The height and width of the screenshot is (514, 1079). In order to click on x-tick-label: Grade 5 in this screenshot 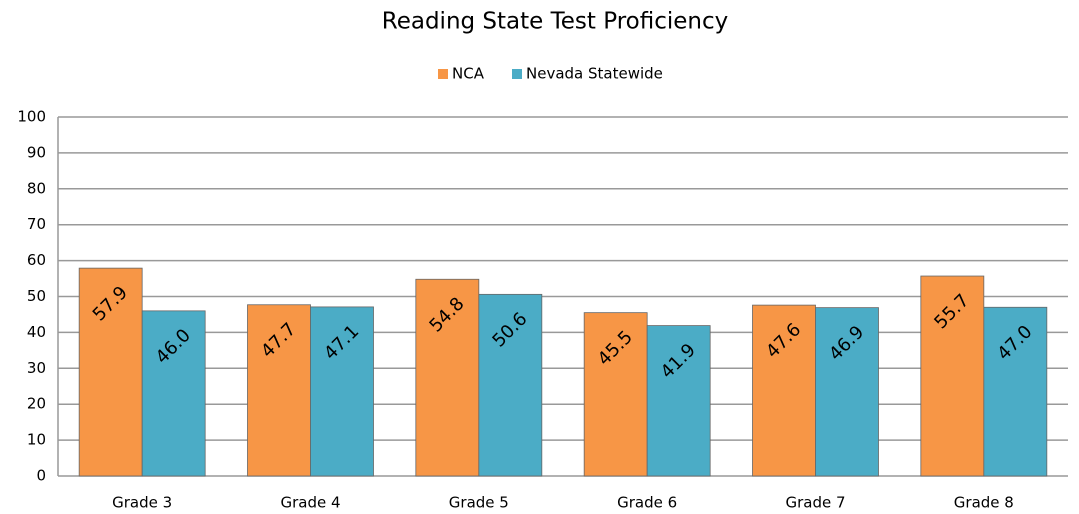, I will do `click(479, 503)`.